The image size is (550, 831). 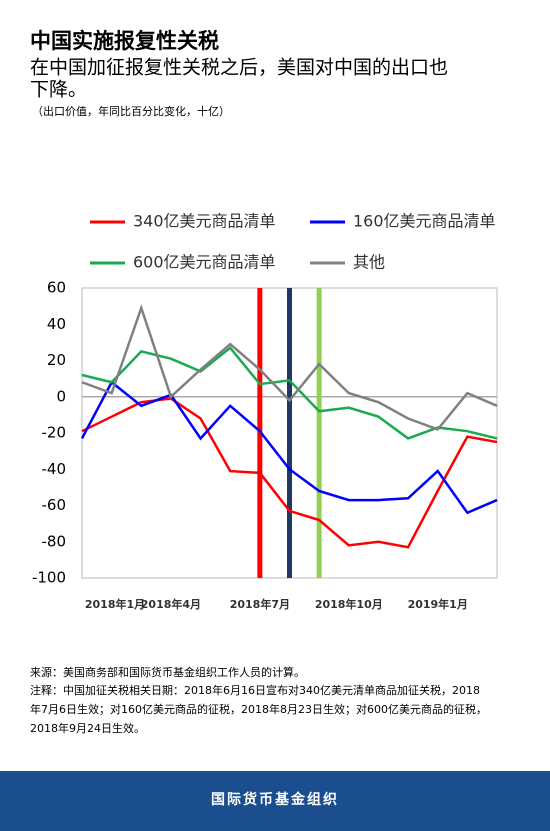 What do you see at coordinates (54, 469) in the screenshot?
I see `y-tick-label: -40` at bounding box center [54, 469].